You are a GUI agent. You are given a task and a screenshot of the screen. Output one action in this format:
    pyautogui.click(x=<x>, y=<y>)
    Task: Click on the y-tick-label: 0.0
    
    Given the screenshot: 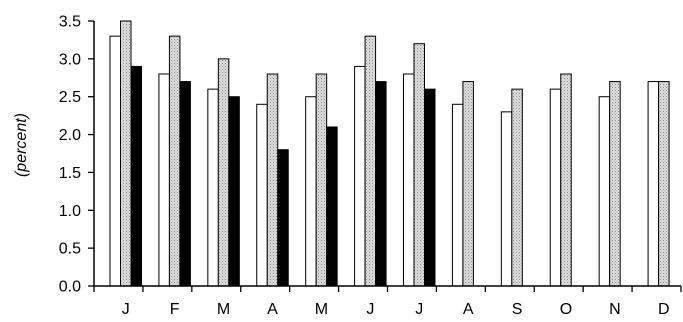 What is the action you would take?
    pyautogui.click(x=70, y=287)
    